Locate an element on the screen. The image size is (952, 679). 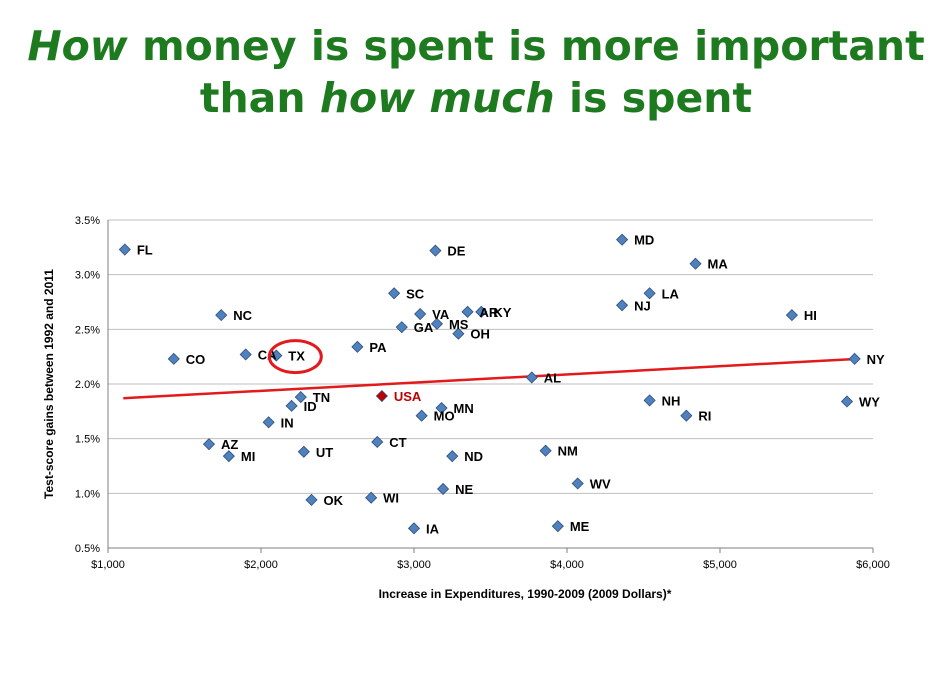
point-label-hi: HI is located at coordinates (810, 315).